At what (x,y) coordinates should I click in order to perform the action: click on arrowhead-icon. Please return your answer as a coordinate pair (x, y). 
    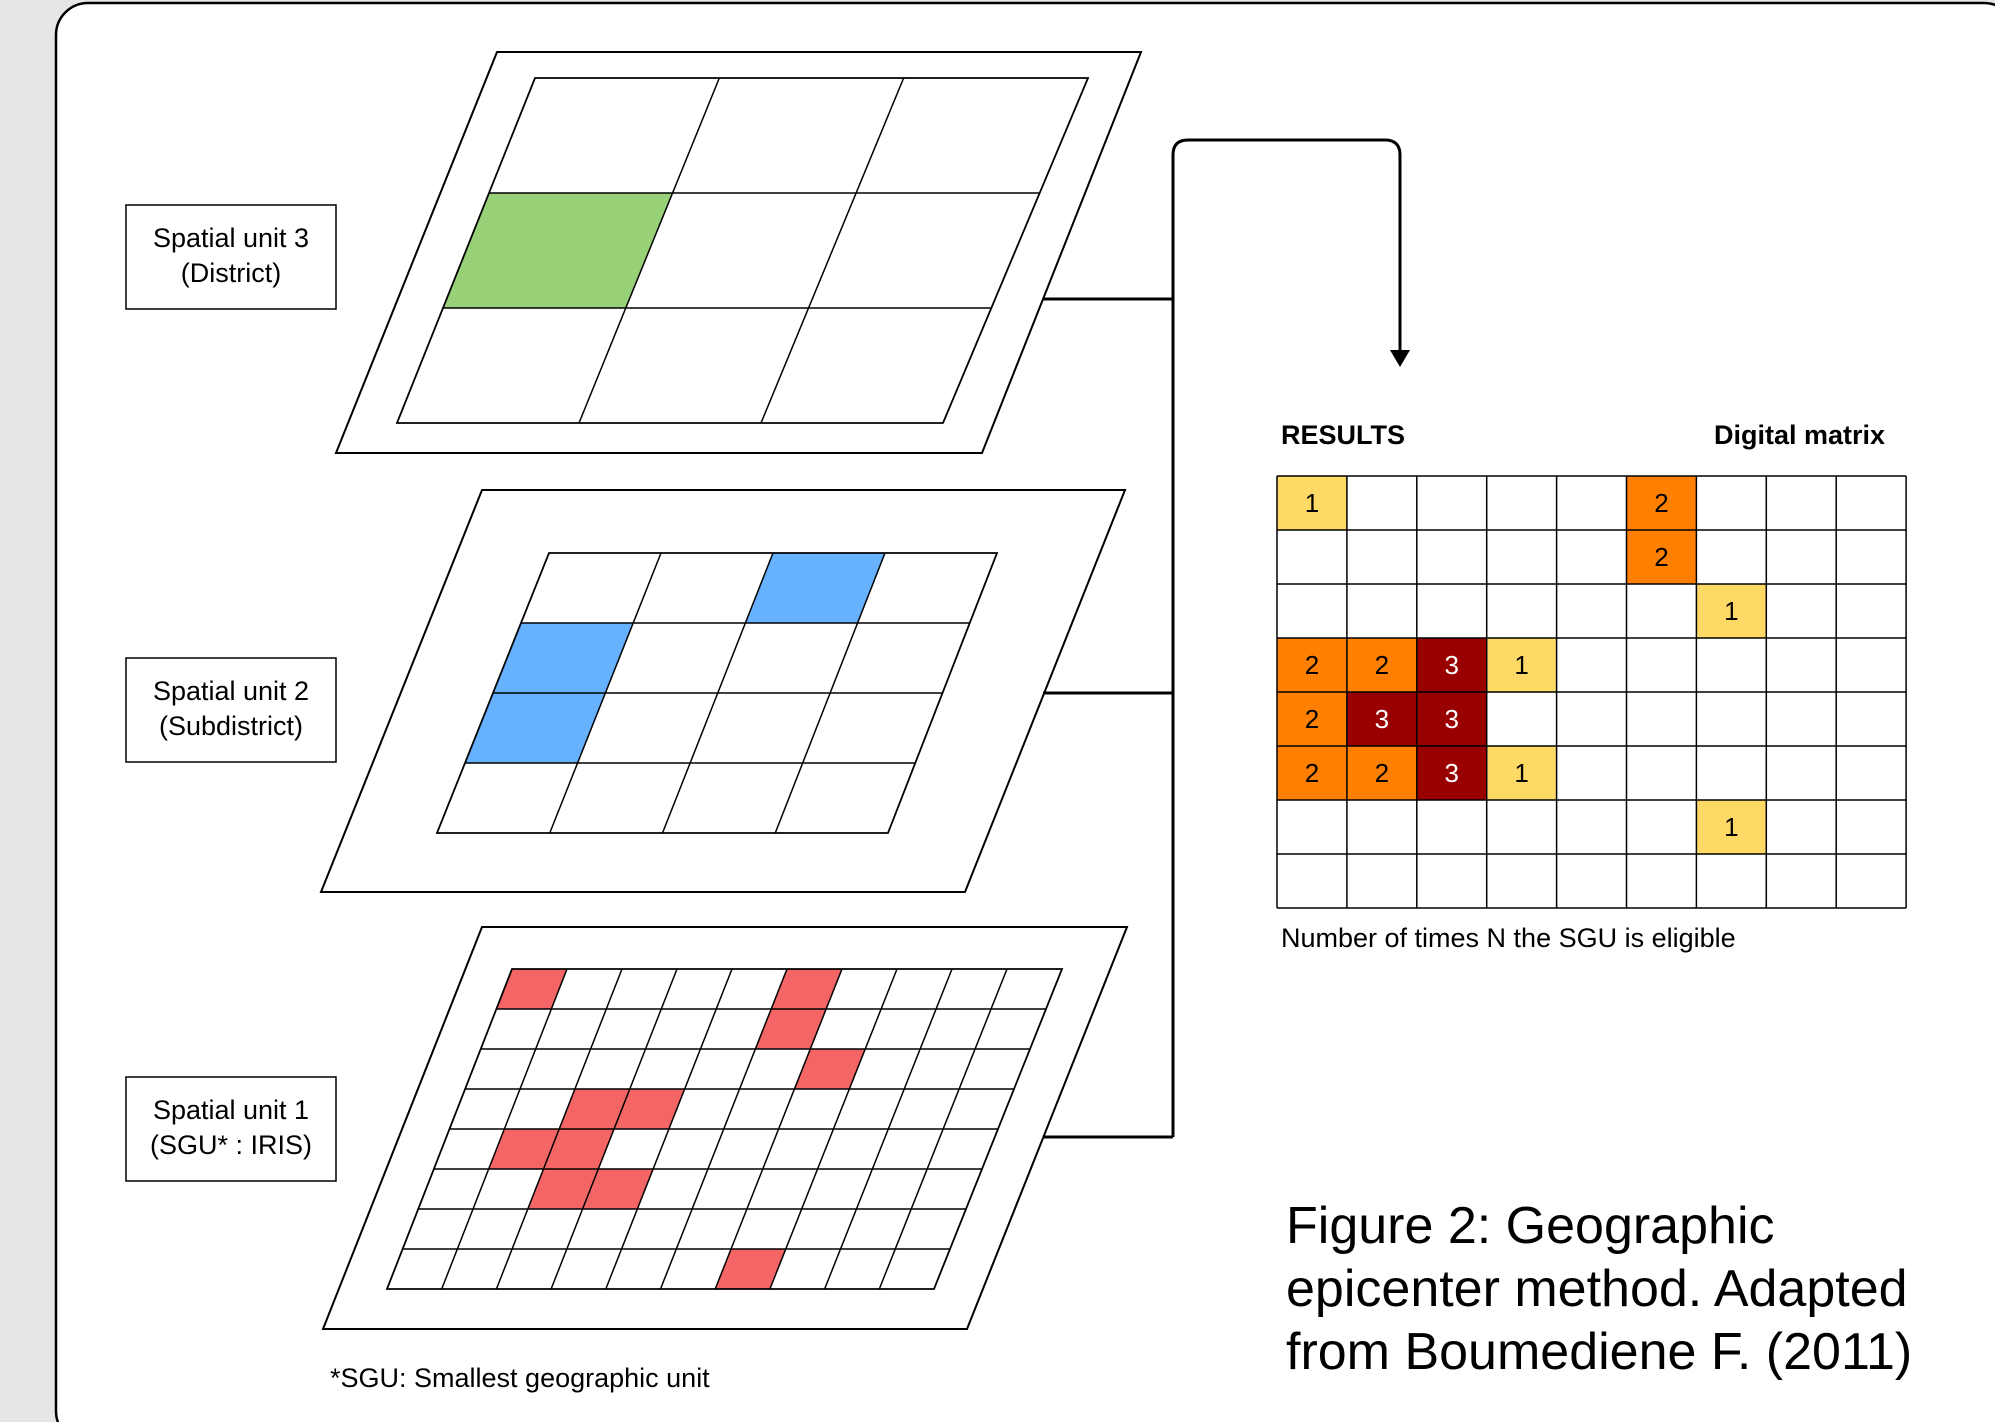
    Looking at the image, I should click on (1400, 358).